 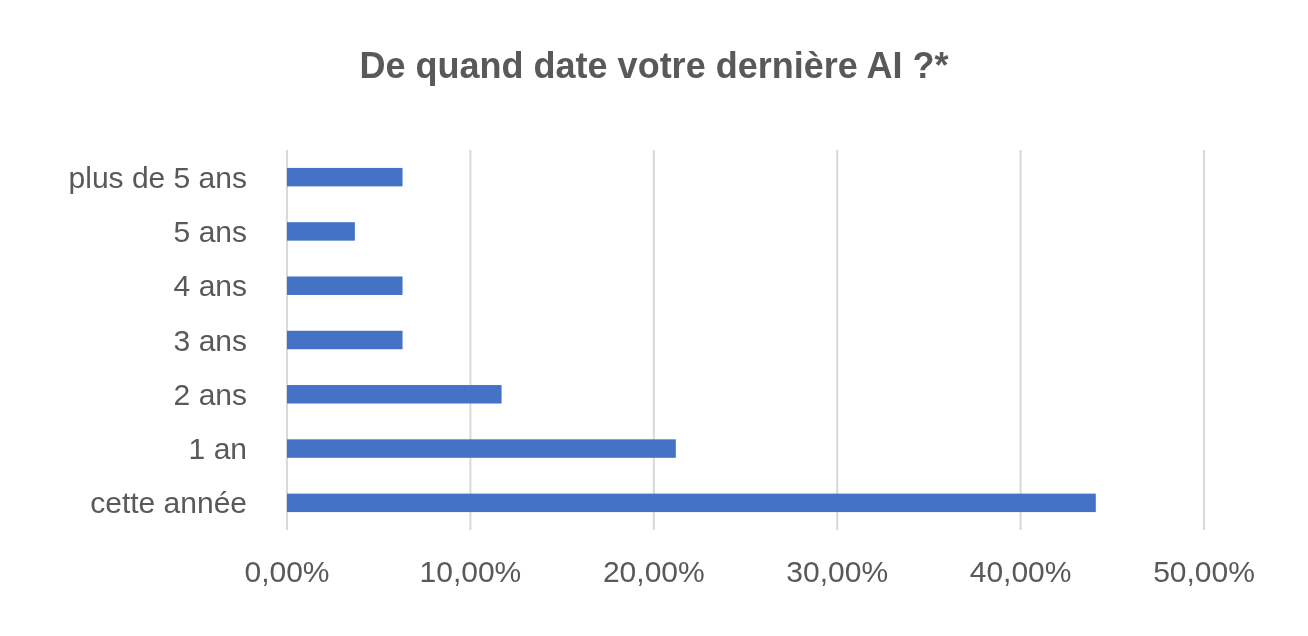 What do you see at coordinates (210, 286) in the screenshot?
I see `y-tick-label: 4 ans` at bounding box center [210, 286].